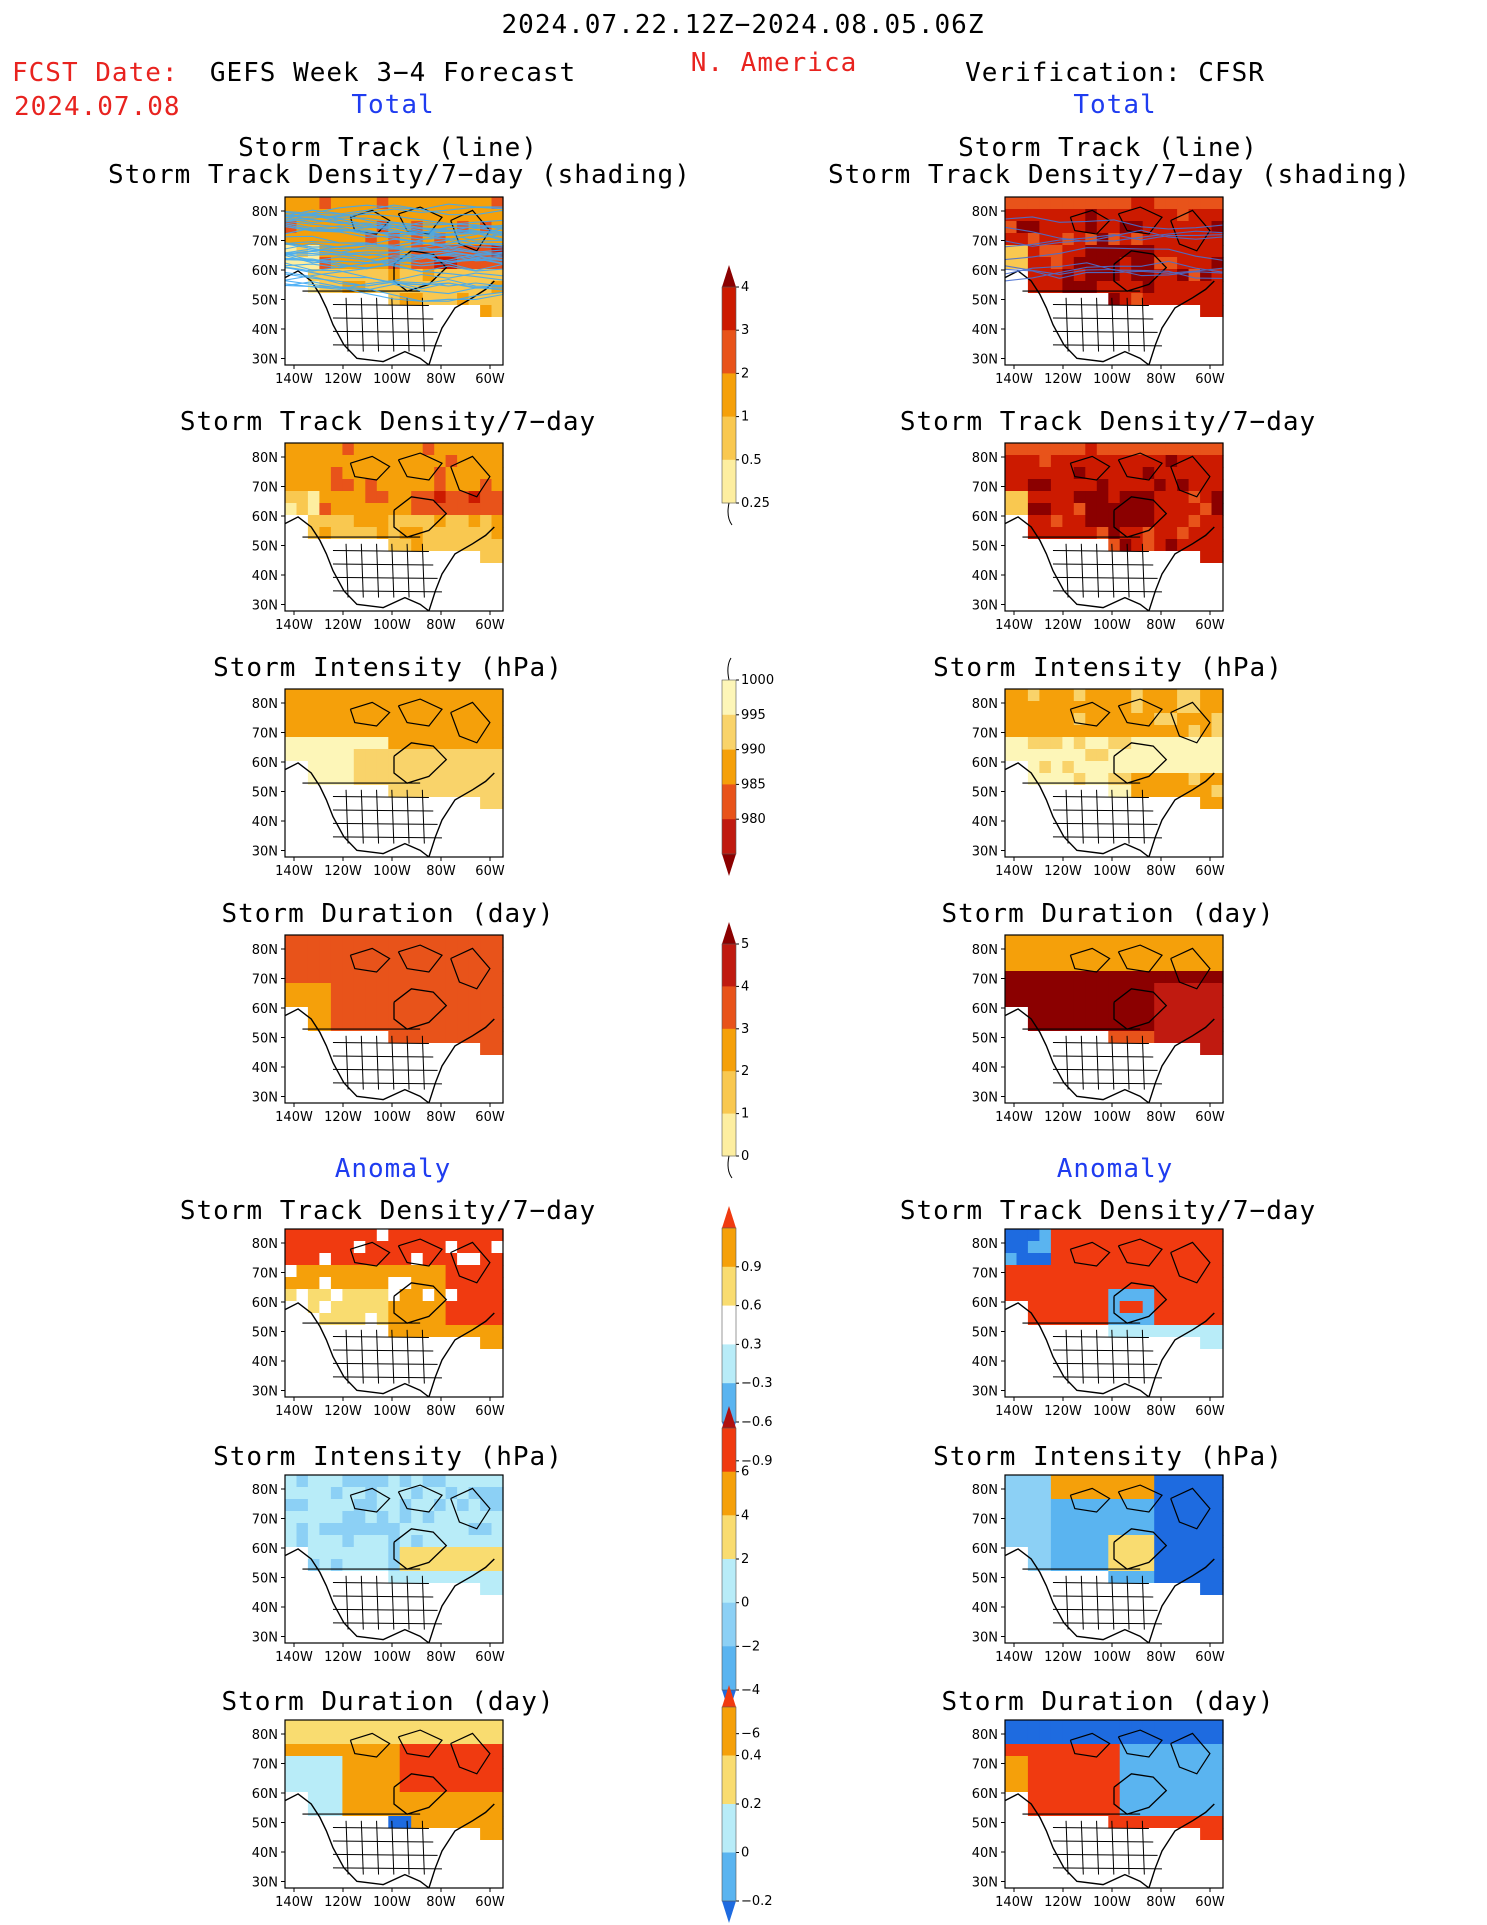 The height and width of the screenshot is (1925, 1487). What do you see at coordinates (265, 1362) in the screenshot?
I see `lat-tick-label: 40N` at bounding box center [265, 1362].